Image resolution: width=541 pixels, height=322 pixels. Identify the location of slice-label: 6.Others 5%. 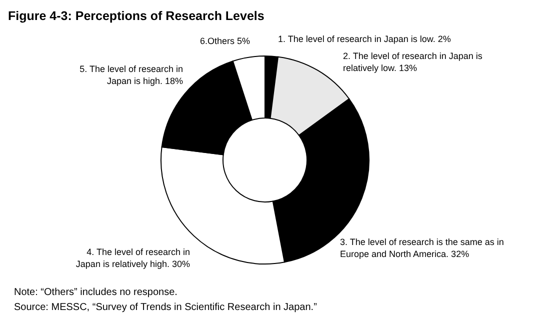
(225, 41).